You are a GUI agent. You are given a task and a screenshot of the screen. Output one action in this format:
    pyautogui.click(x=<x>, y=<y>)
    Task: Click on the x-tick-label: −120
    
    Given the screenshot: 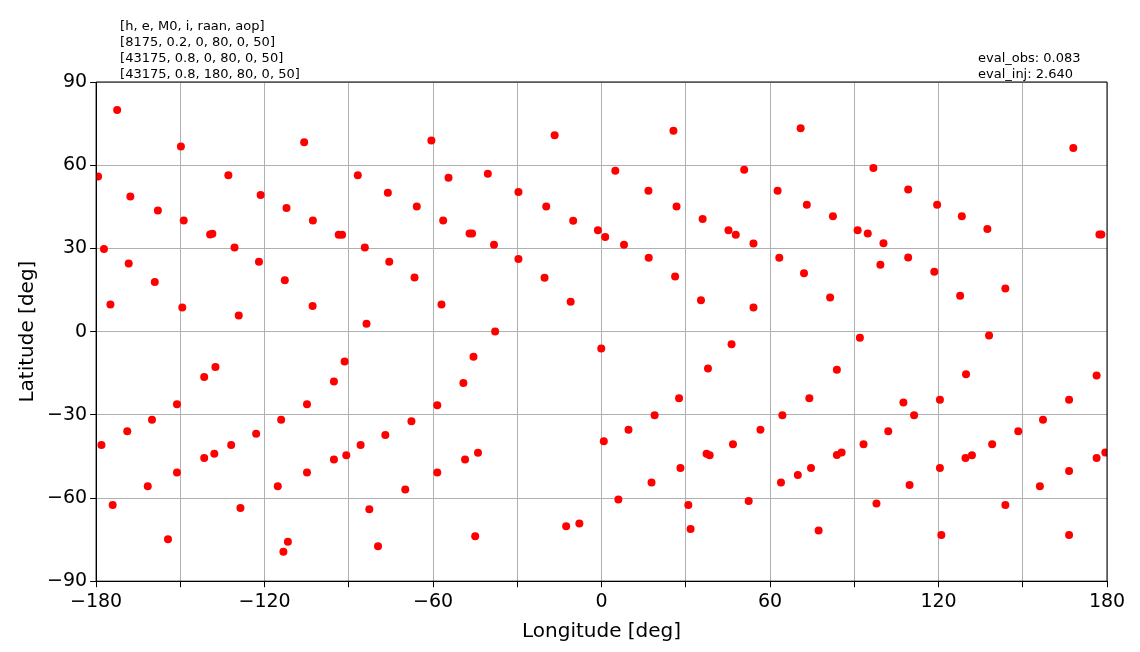 What is the action you would take?
    pyautogui.click(x=264, y=599)
    